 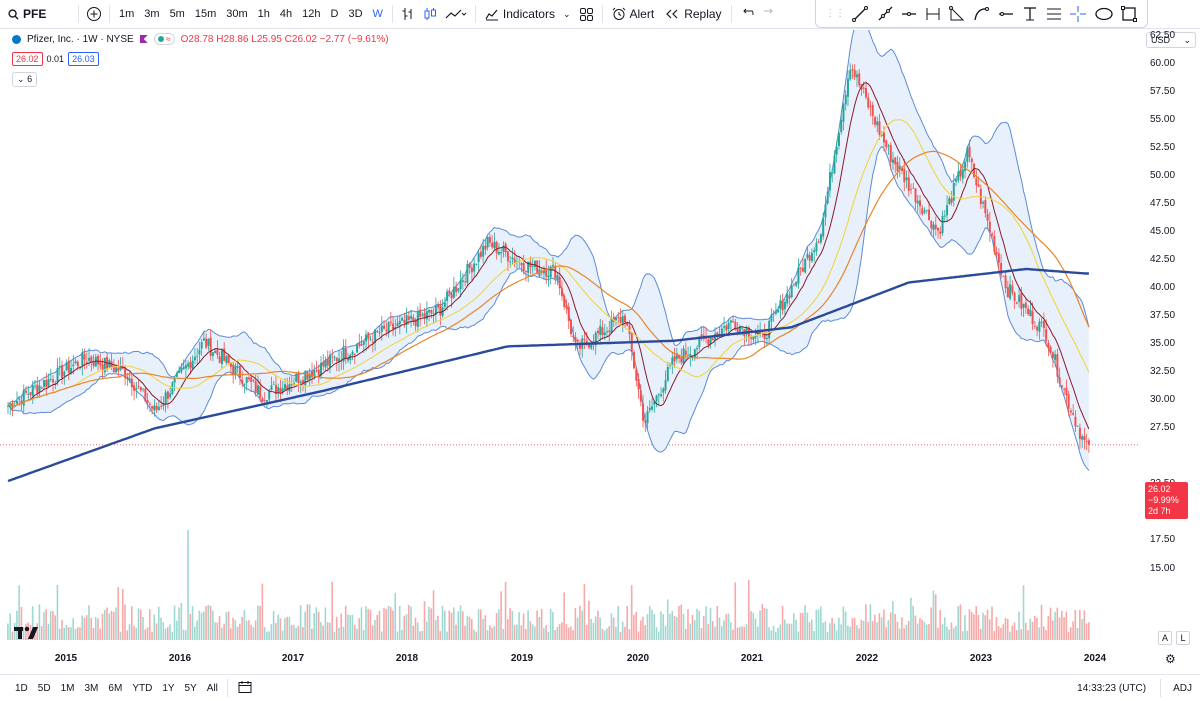 What do you see at coordinates (177, 14) in the screenshot?
I see `interval-5m: 5m` at bounding box center [177, 14].